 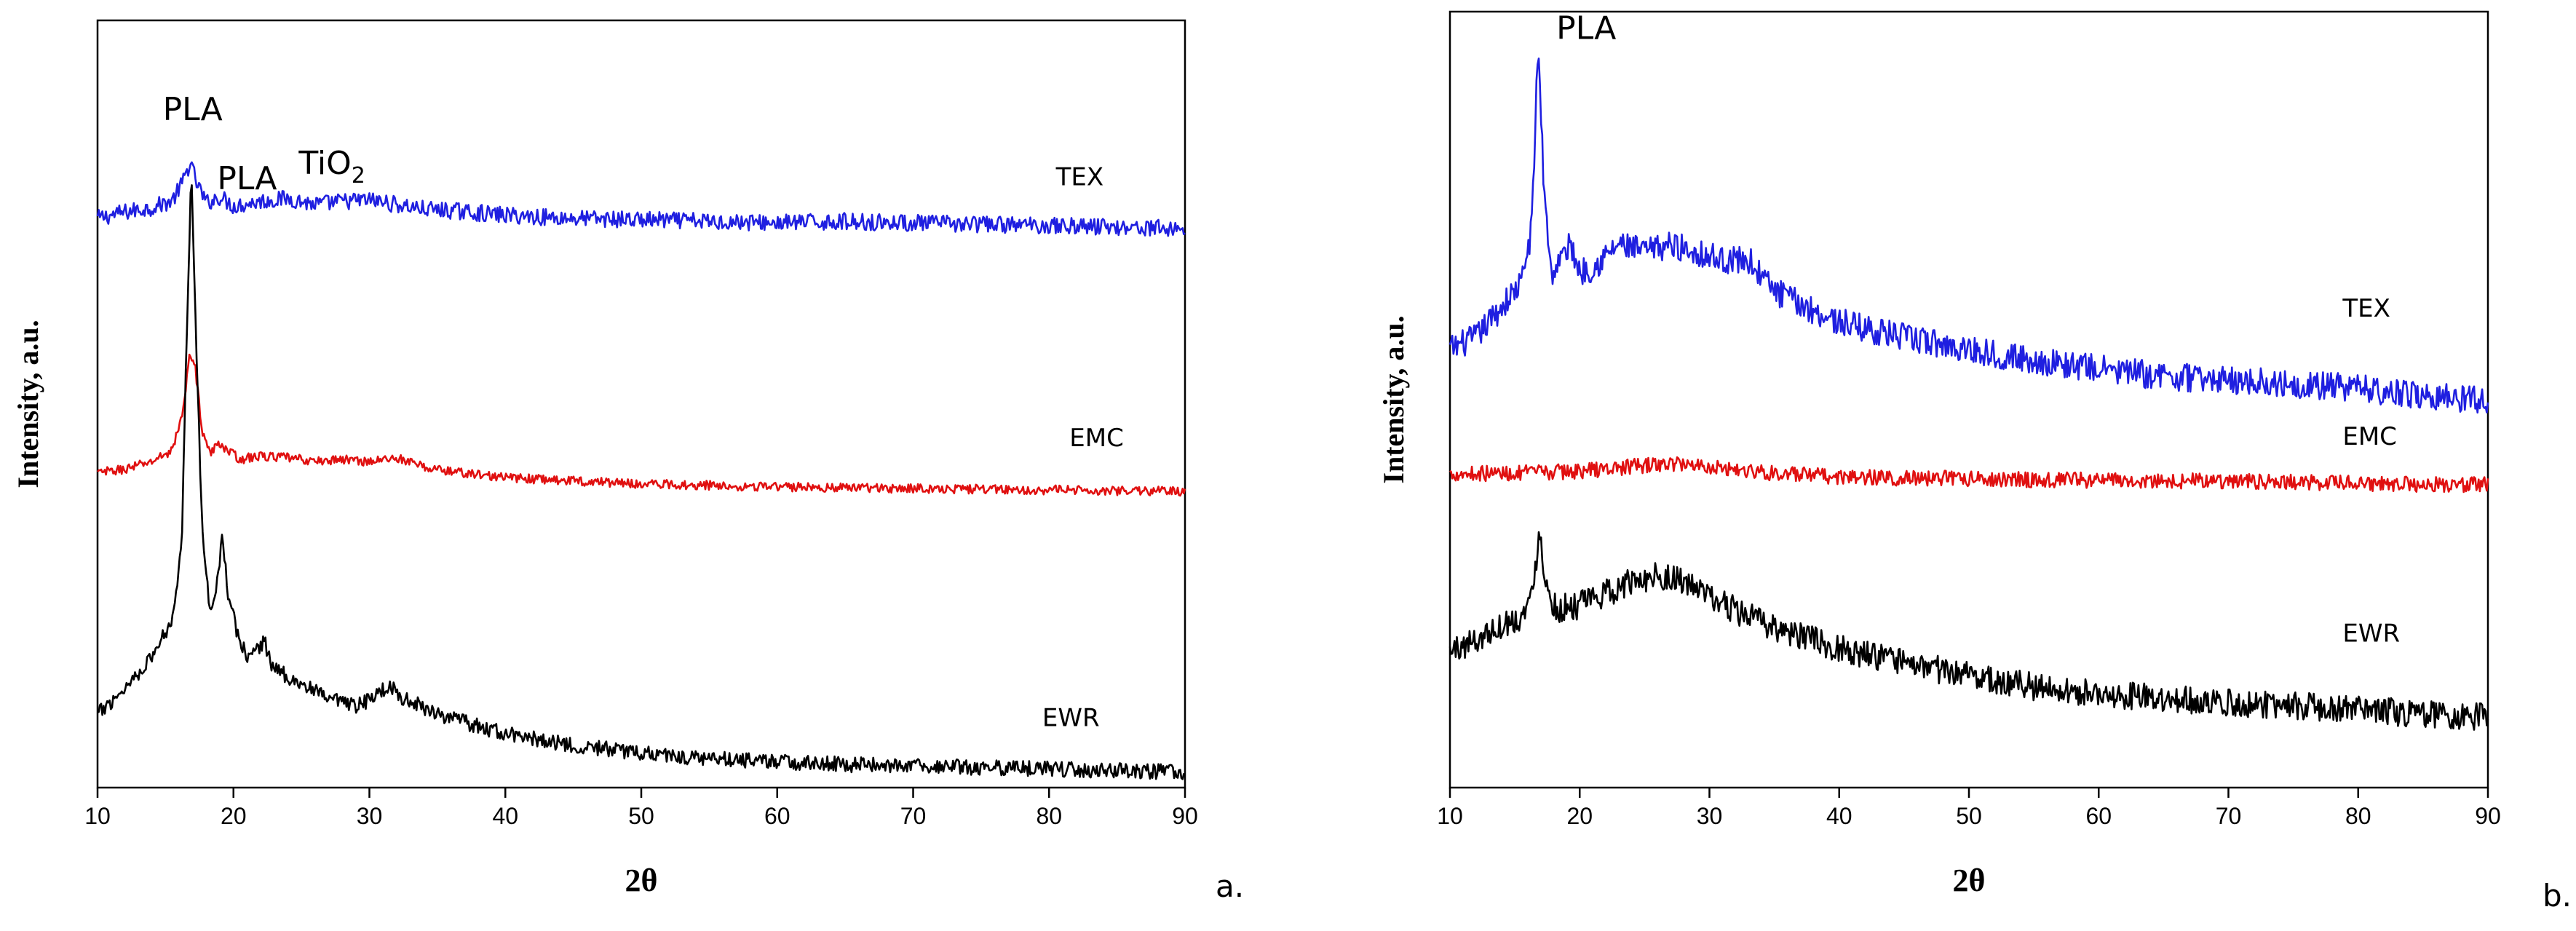 I want to click on panel-label: a., so click(x=1230, y=886).